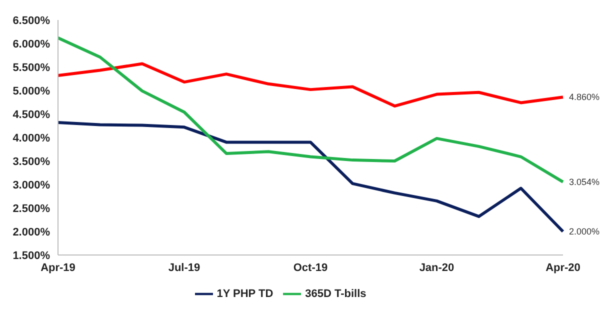  I want to click on x-tick-label: Jan-20, so click(436, 268).